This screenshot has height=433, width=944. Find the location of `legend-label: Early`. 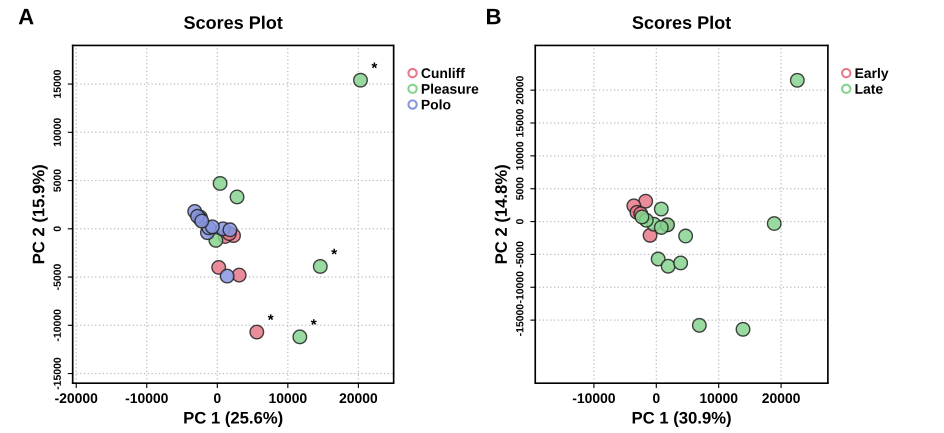

legend-label: Early is located at coordinates (872, 74).